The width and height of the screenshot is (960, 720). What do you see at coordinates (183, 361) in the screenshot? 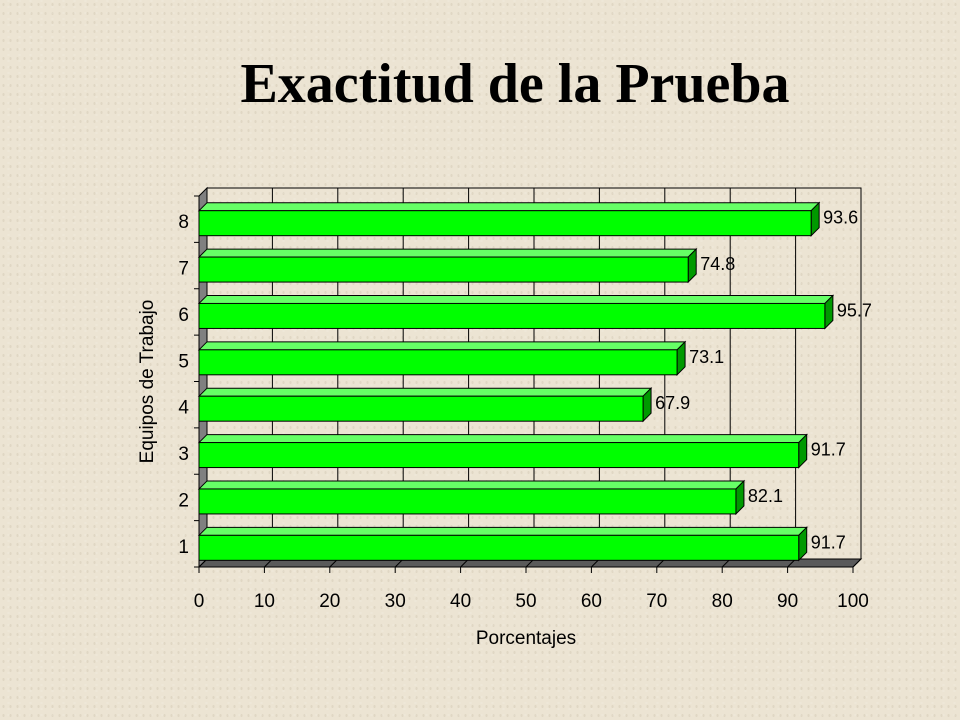
I see `y-tick-label: 5` at bounding box center [183, 361].